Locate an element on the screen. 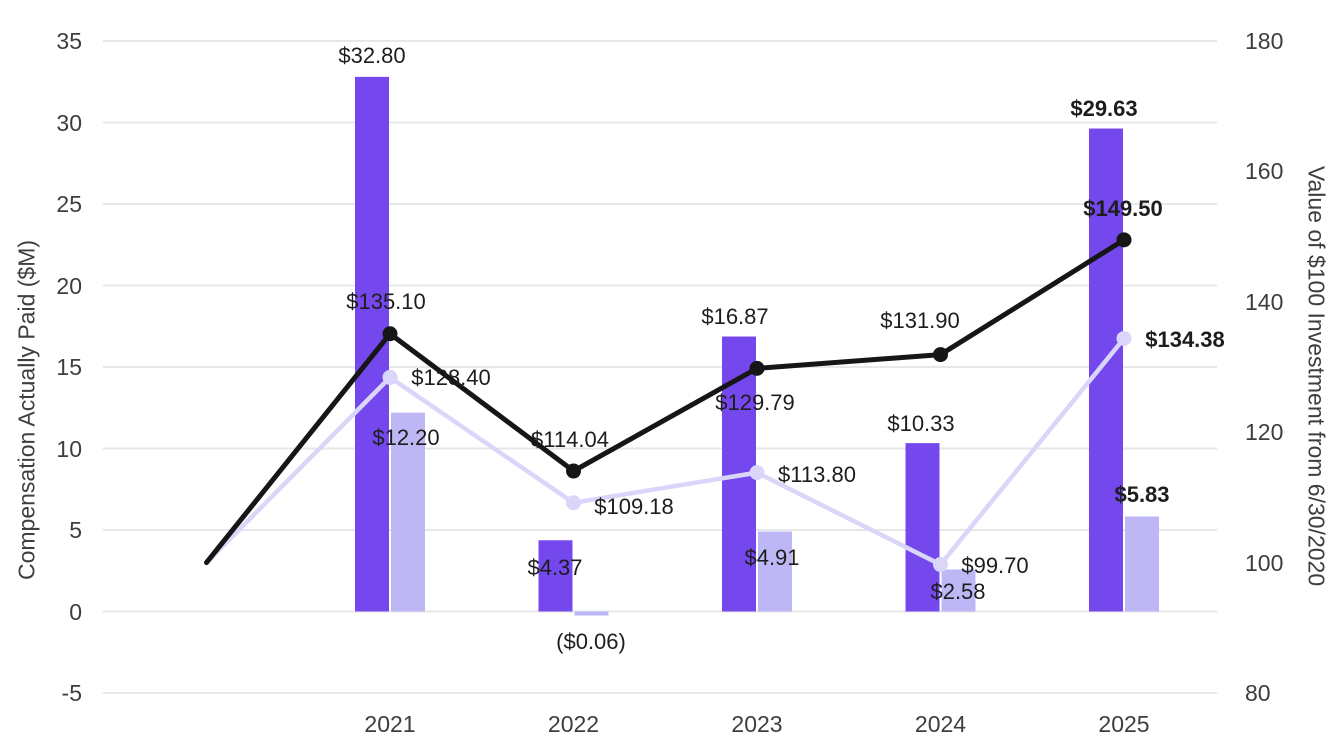 The height and width of the screenshot is (748, 1344). left-axis-title: Compensation Actually Paid ($M) is located at coordinates (26, 410).